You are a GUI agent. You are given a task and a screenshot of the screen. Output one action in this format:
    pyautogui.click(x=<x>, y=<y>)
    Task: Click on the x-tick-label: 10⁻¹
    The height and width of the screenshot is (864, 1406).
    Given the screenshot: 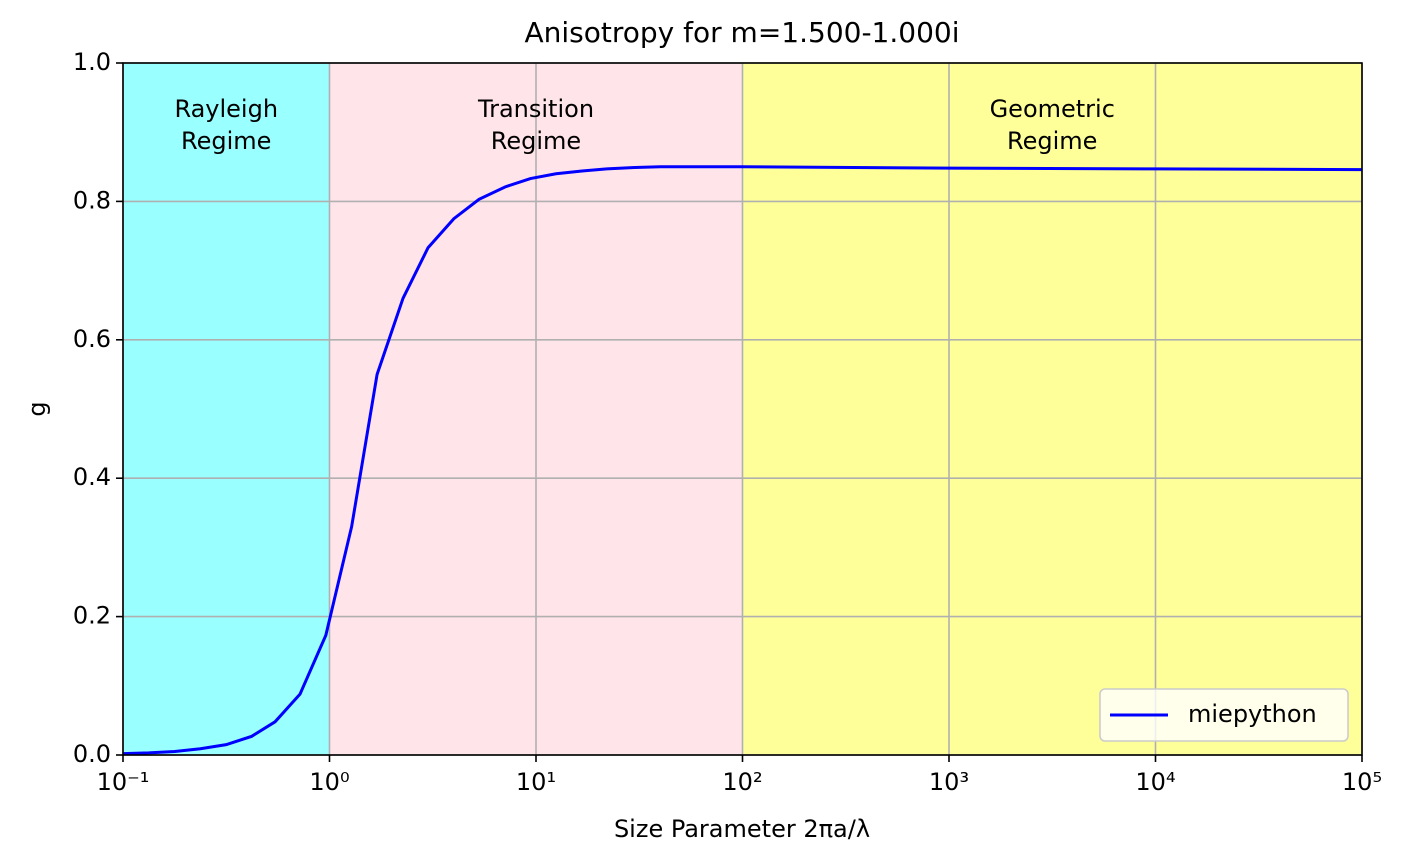 What is the action you would take?
    pyautogui.click(x=123, y=782)
    